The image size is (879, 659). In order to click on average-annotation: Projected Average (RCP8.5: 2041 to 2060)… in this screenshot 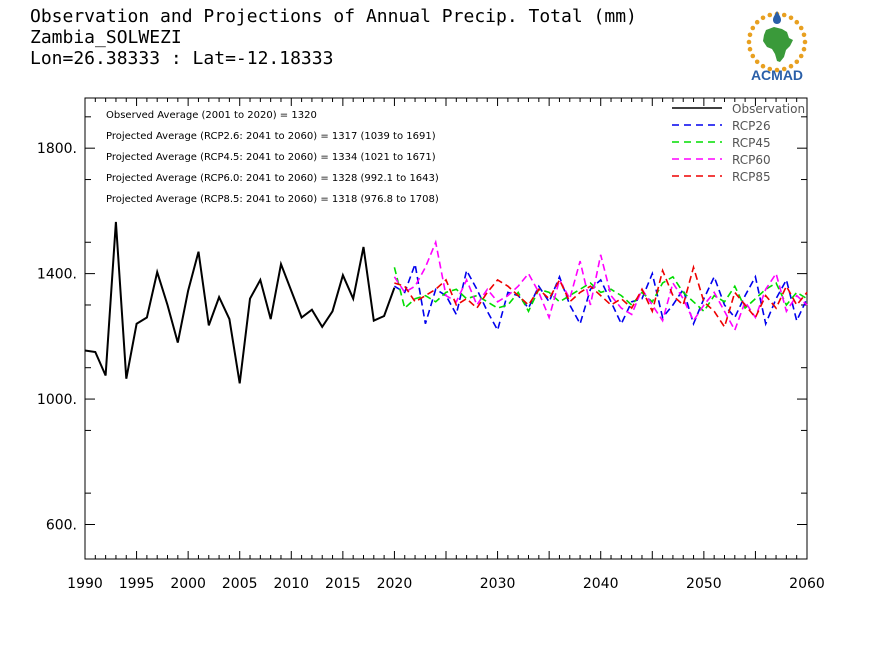, I will do `click(272, 199)`.